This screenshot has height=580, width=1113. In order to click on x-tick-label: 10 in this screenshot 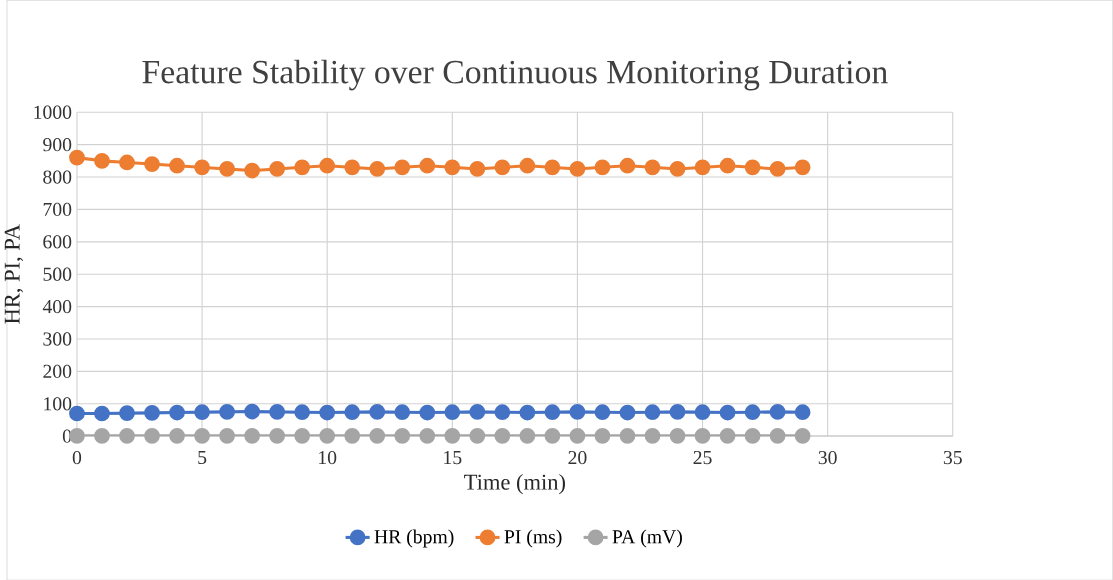, I will do `click(328, 457)`.